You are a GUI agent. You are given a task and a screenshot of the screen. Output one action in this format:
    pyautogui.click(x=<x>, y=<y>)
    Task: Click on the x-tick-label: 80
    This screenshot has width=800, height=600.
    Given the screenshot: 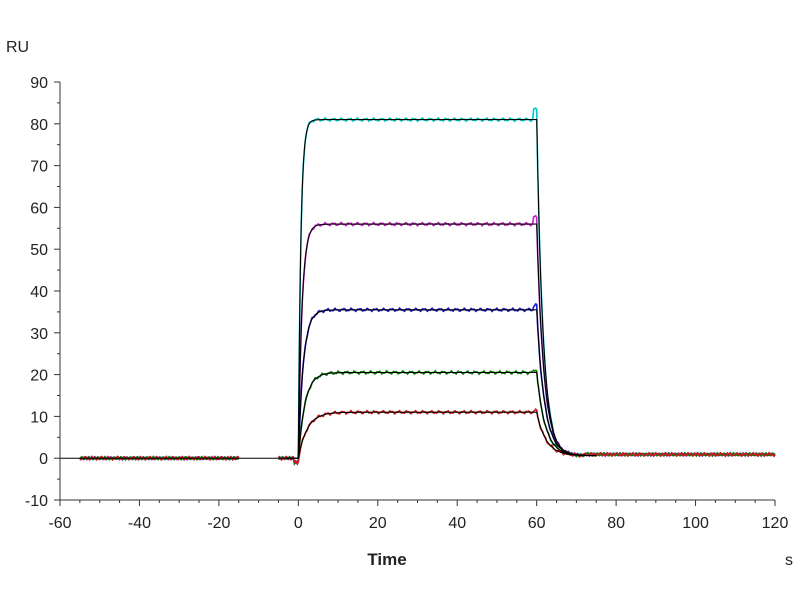 What is the action you would take?
    pyautogui.click(x=616, y=523)
    